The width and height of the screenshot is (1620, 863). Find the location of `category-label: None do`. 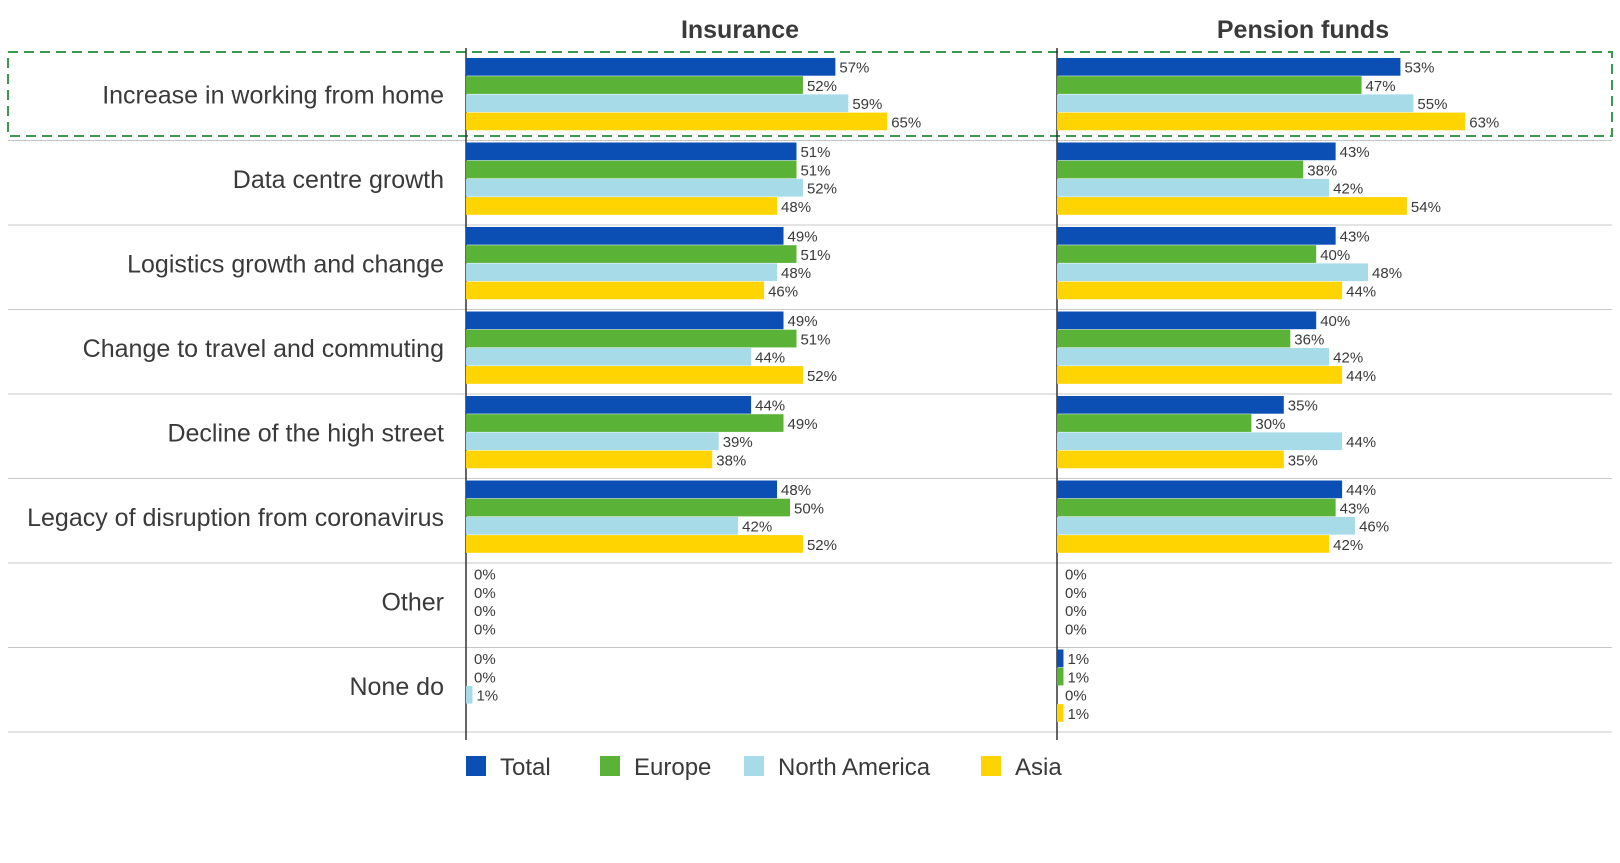

category-label: None do is located at coordinates (396, 687).